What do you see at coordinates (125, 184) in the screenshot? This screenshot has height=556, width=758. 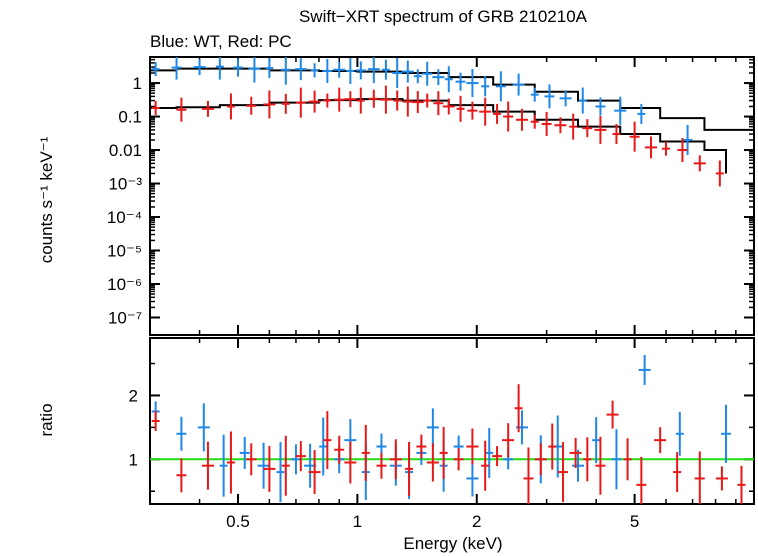 I see `y-tick-label: 10⁻³` at bounding box center [125, 184].